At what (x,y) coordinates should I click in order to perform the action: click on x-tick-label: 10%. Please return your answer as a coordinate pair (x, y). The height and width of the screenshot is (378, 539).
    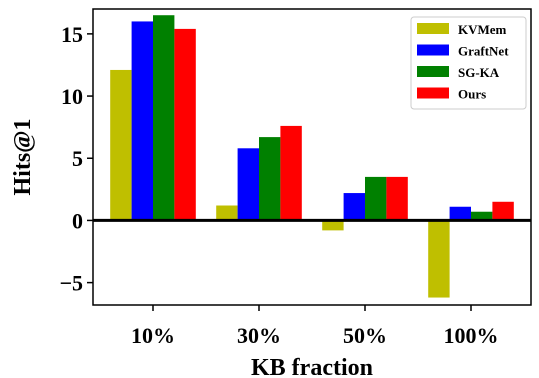
    Looking at the image, I should click on (153, 335).